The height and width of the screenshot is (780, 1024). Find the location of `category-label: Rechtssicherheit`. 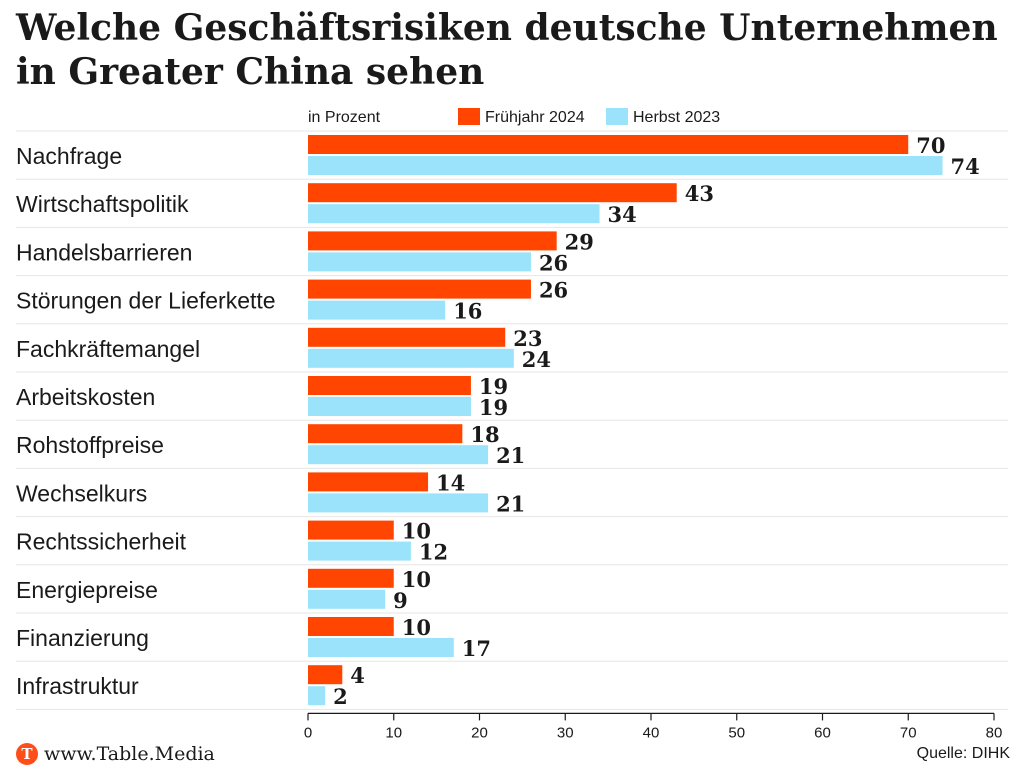

category-label: Rechtssicherheit is located at coordinates (101, 542).